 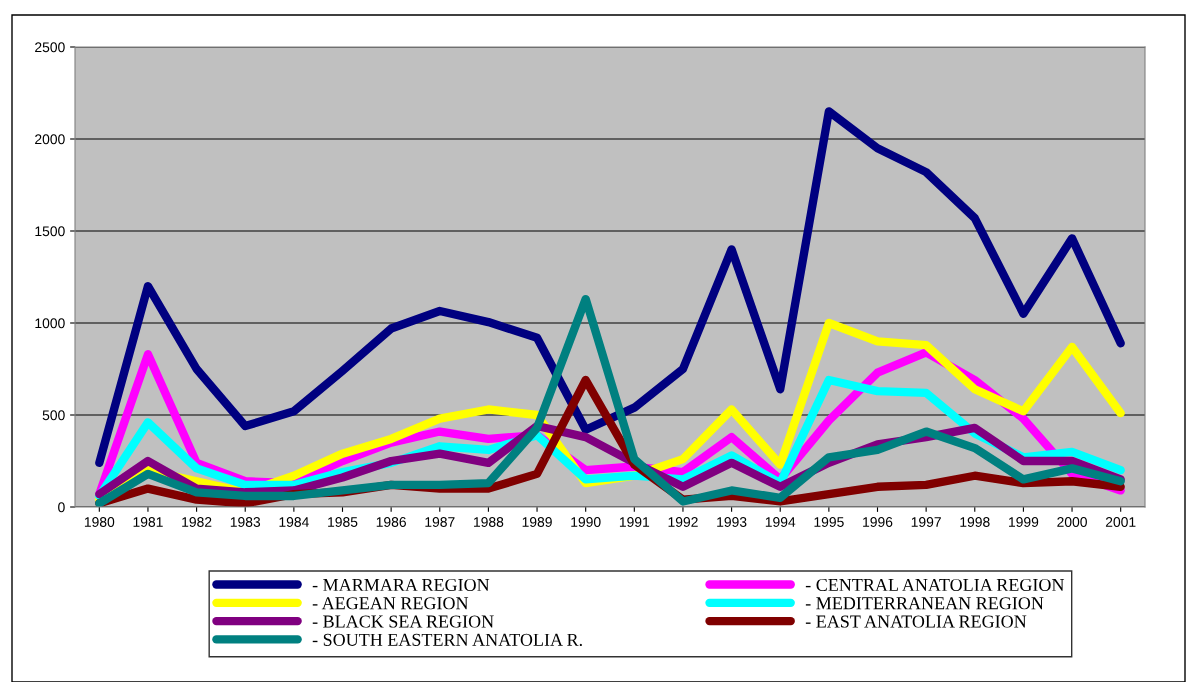 I want to click on x-tick-label: 1984, so click(x=294, y=522).